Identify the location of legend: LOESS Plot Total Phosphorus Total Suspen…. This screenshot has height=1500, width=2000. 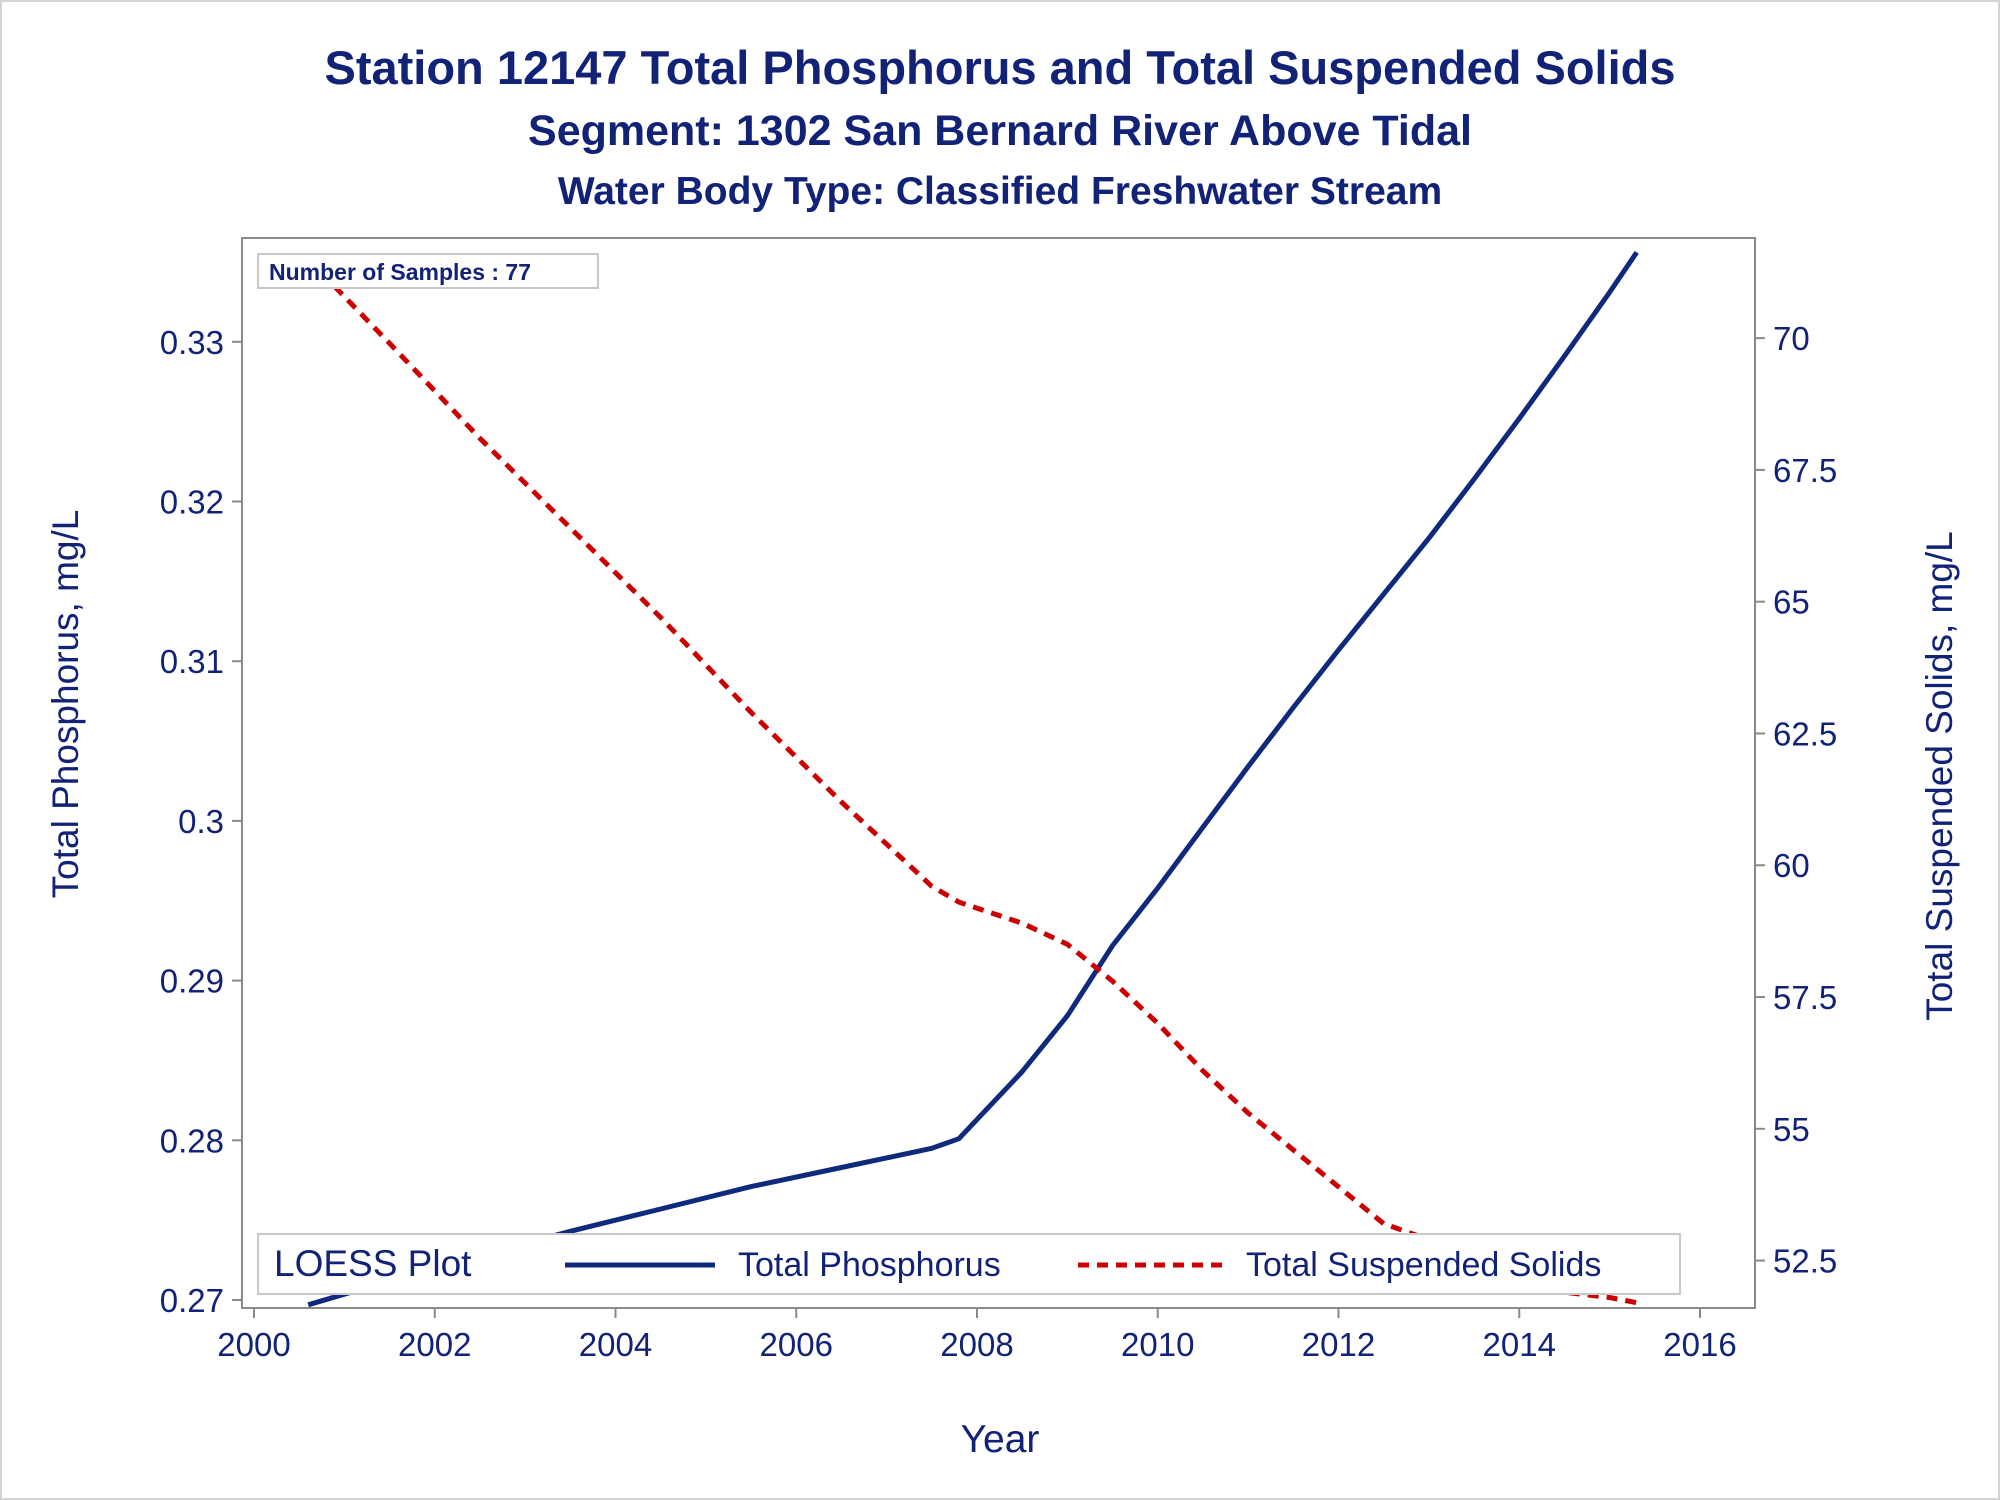
(969, 1264).